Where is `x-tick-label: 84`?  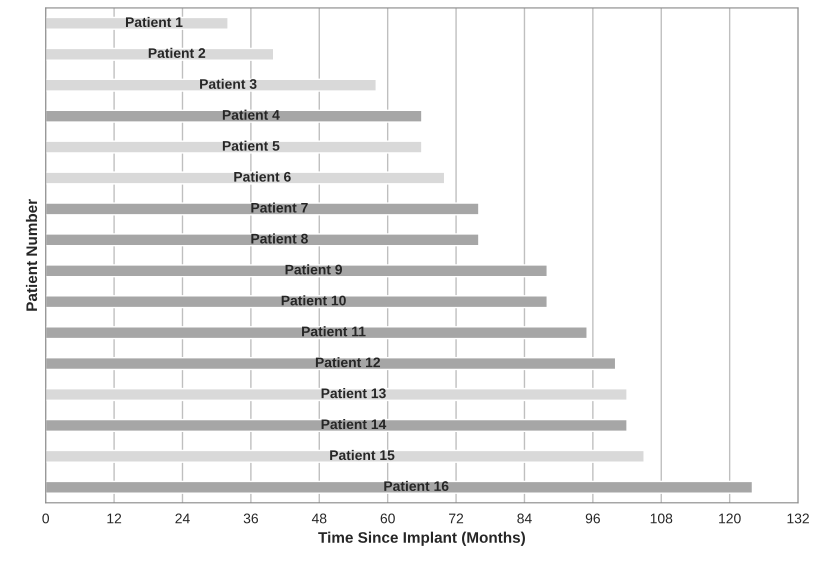 x-tick-label: 84 is located at coordinates (524, 519).